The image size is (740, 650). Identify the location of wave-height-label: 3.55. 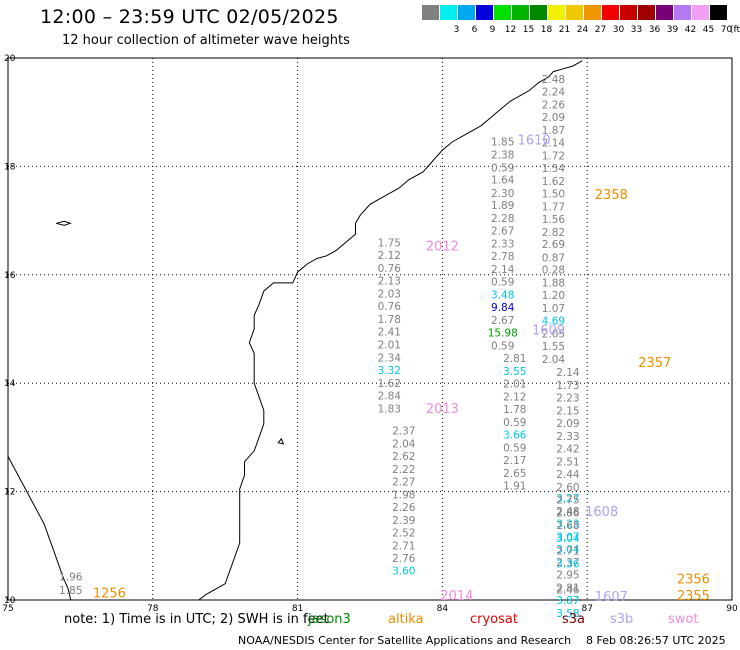
(514, 372).